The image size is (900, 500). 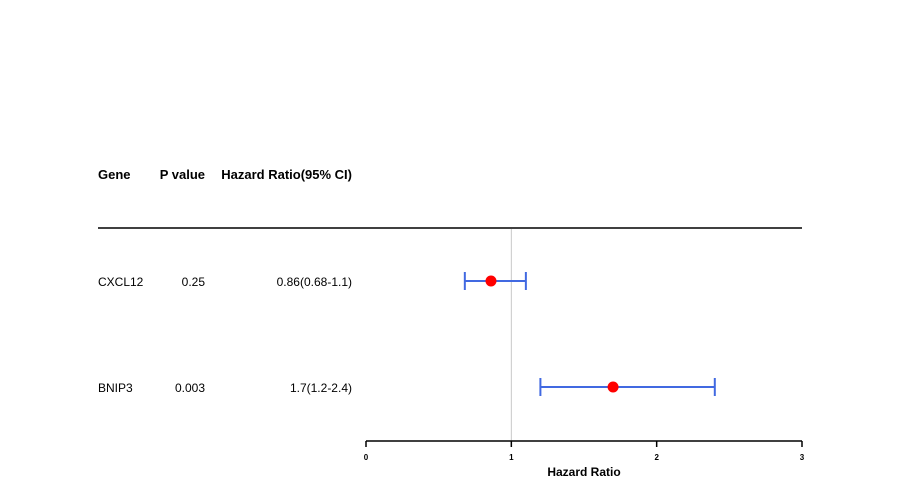 What do you see at coordinates (589, 334) in the screenshot?
I see `estimate-marks` at bounding box center [589, 334].